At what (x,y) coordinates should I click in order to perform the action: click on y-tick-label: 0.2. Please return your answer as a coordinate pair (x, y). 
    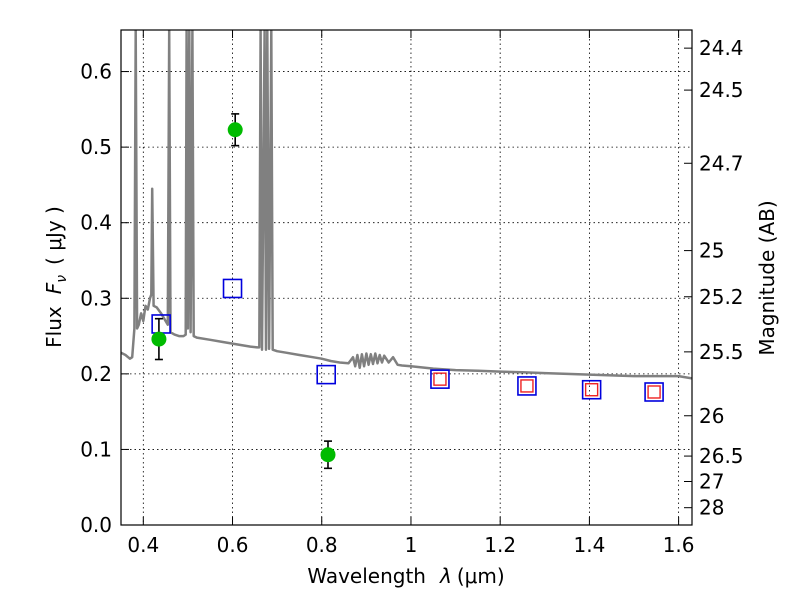
    Looking at the image, I should click on (96, 374).